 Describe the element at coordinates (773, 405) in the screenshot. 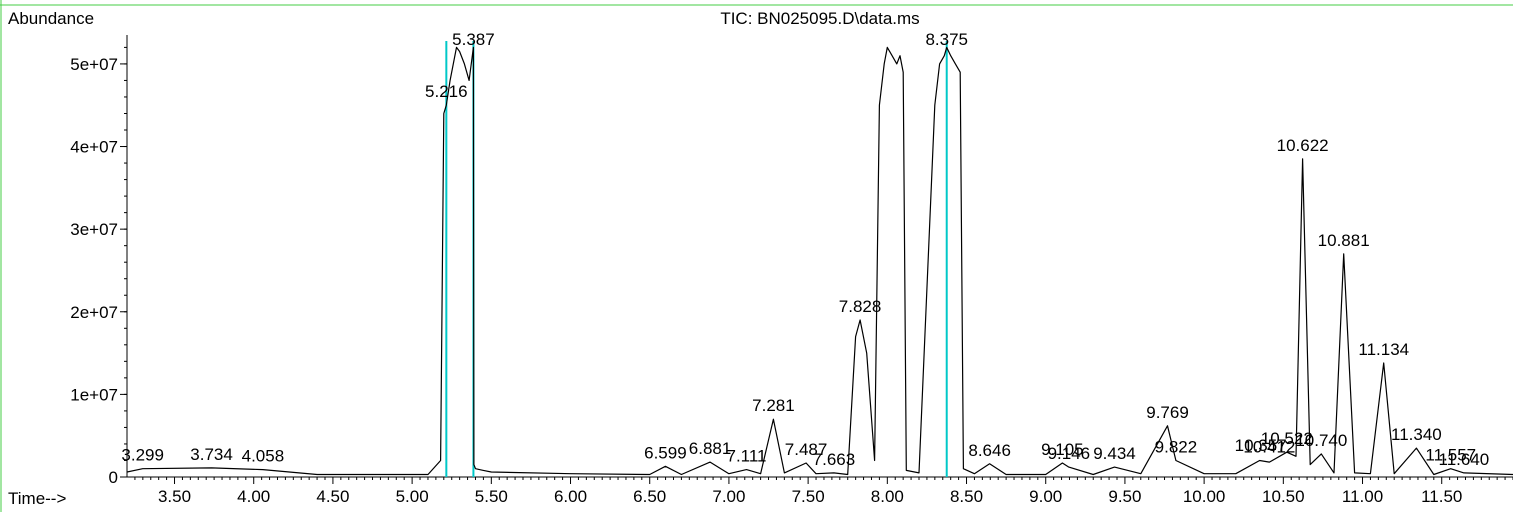

I see `peak-label: 7.281` at that location.